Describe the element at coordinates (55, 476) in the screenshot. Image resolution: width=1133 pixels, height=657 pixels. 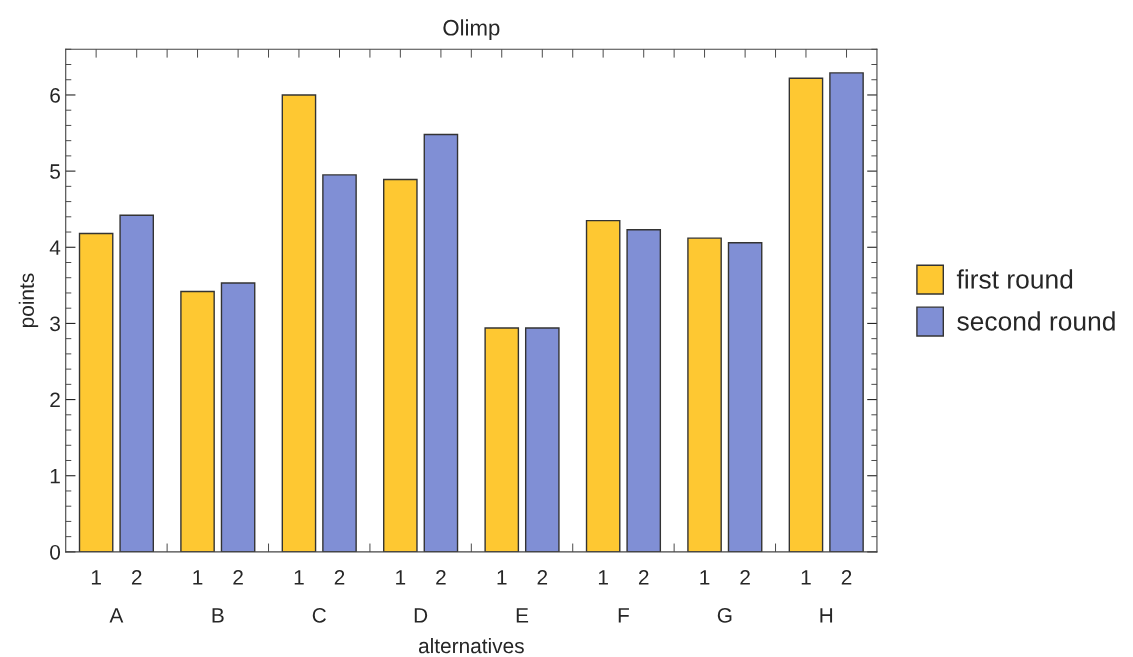
I see `y-tick-label: 1` at that location.